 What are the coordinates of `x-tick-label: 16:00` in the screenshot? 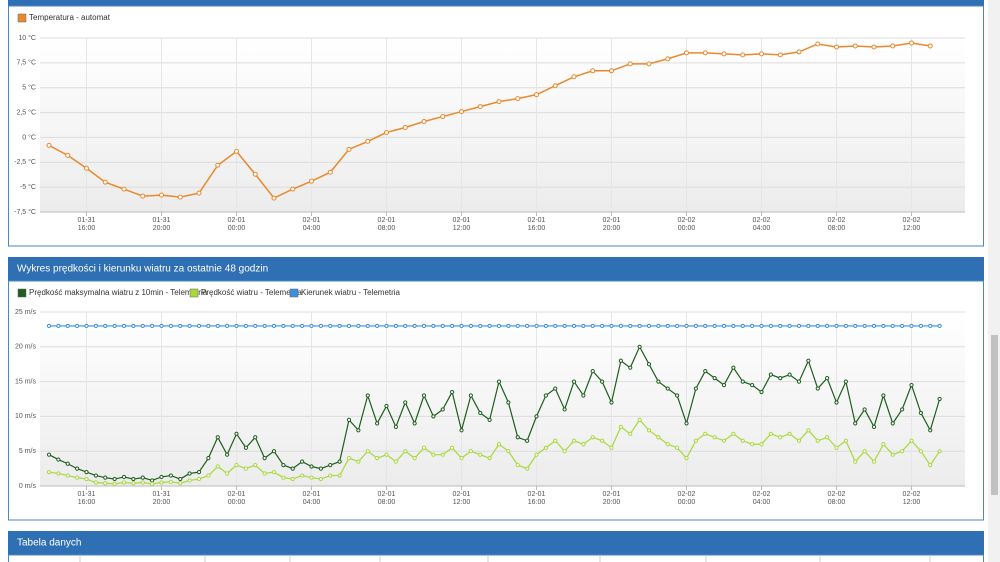 It's located at (537, 502).